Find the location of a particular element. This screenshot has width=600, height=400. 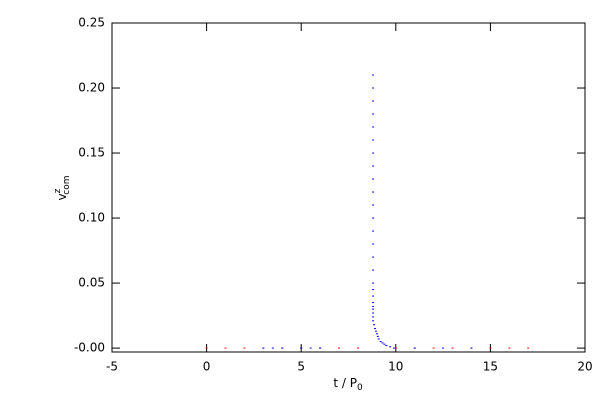

y-axis-label: vzcom is located at coordinates (62, 187).